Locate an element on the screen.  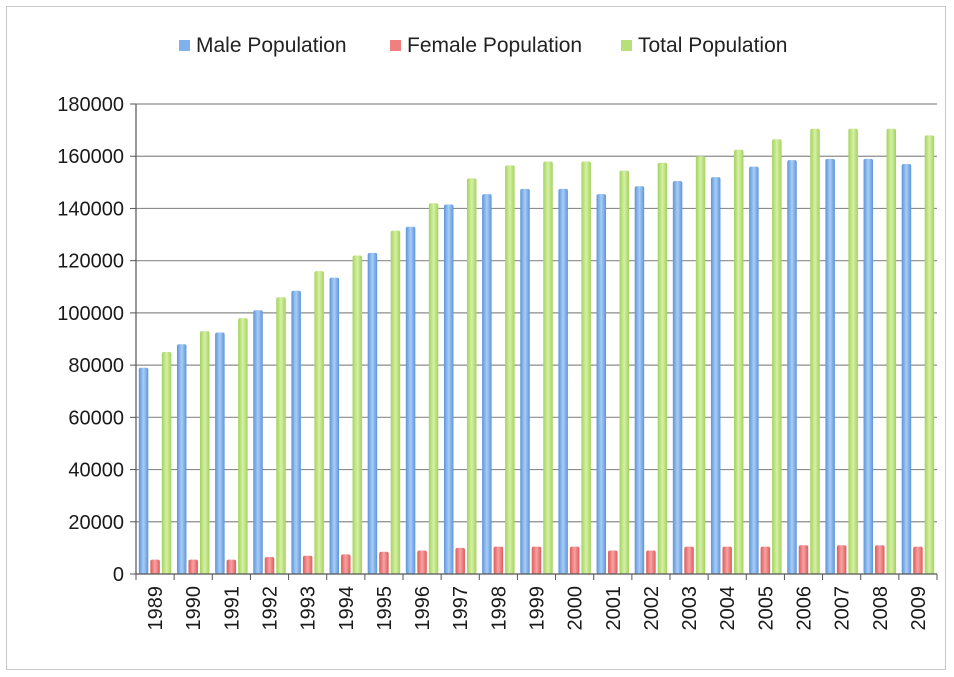
bar-female-1994 is located at coordinates (346, 564).